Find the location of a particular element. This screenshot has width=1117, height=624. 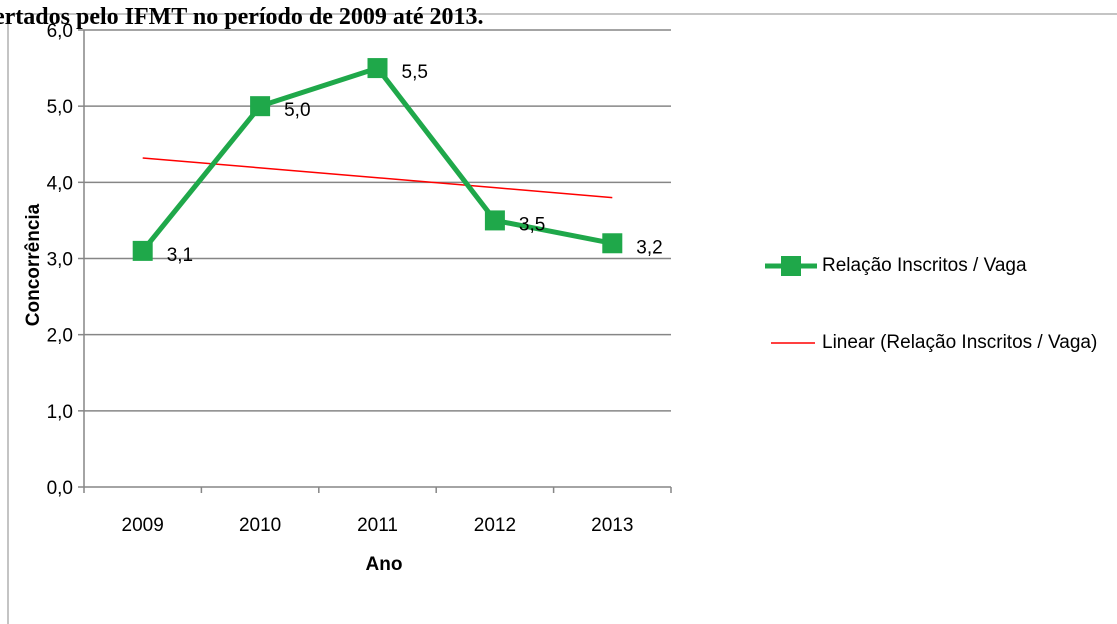

x-tick-label: 2012 is located at coordinates (495, 525).